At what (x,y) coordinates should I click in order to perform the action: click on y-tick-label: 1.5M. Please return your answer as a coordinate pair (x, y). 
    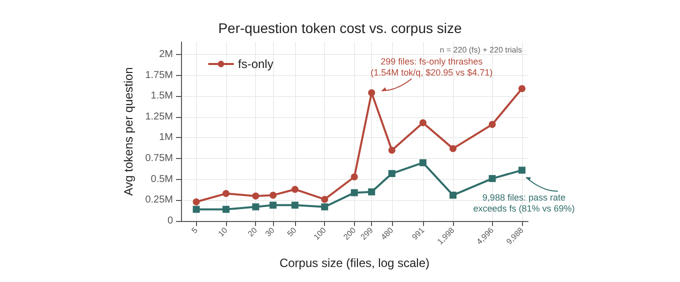
    Looking at the image, I should click on (161, 96).